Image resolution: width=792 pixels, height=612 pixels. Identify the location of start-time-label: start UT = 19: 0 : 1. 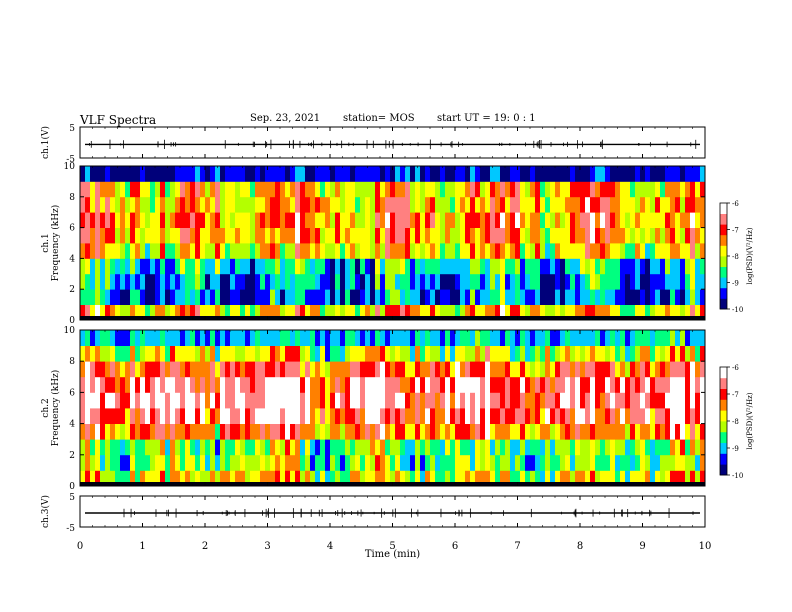
(486, 118).